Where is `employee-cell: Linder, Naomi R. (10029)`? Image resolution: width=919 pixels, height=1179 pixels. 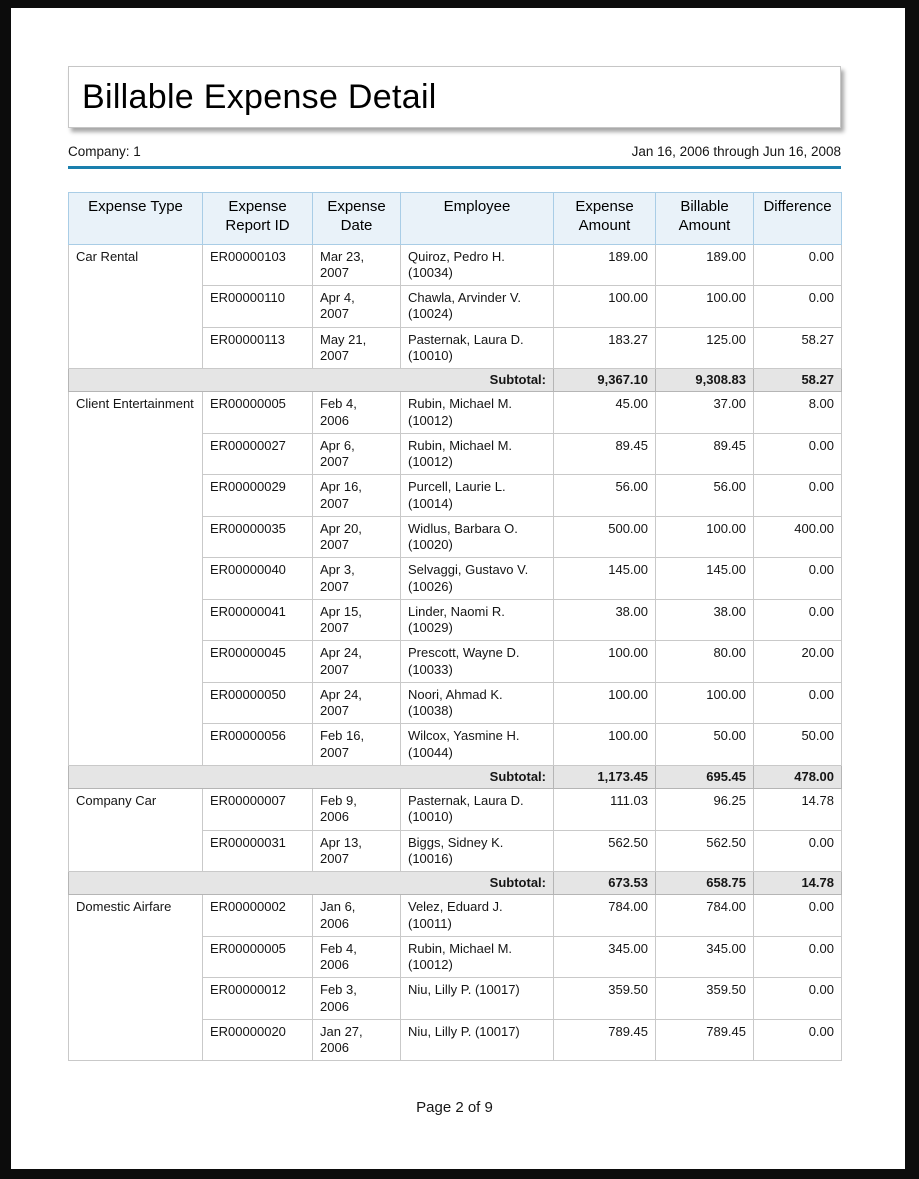 employee-cell: Linder, Naomi R. (10029) is located at coordinates (477, 620).